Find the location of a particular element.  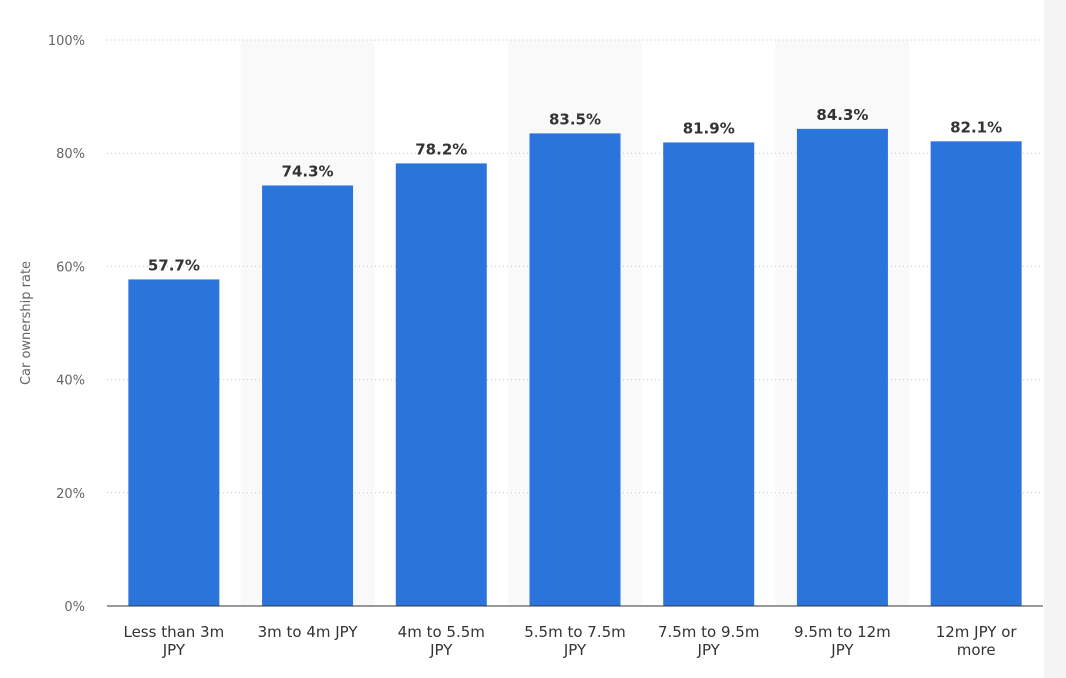

x-tick-label: 9.5m to 12m JPY is located at coordinates (842, 641).